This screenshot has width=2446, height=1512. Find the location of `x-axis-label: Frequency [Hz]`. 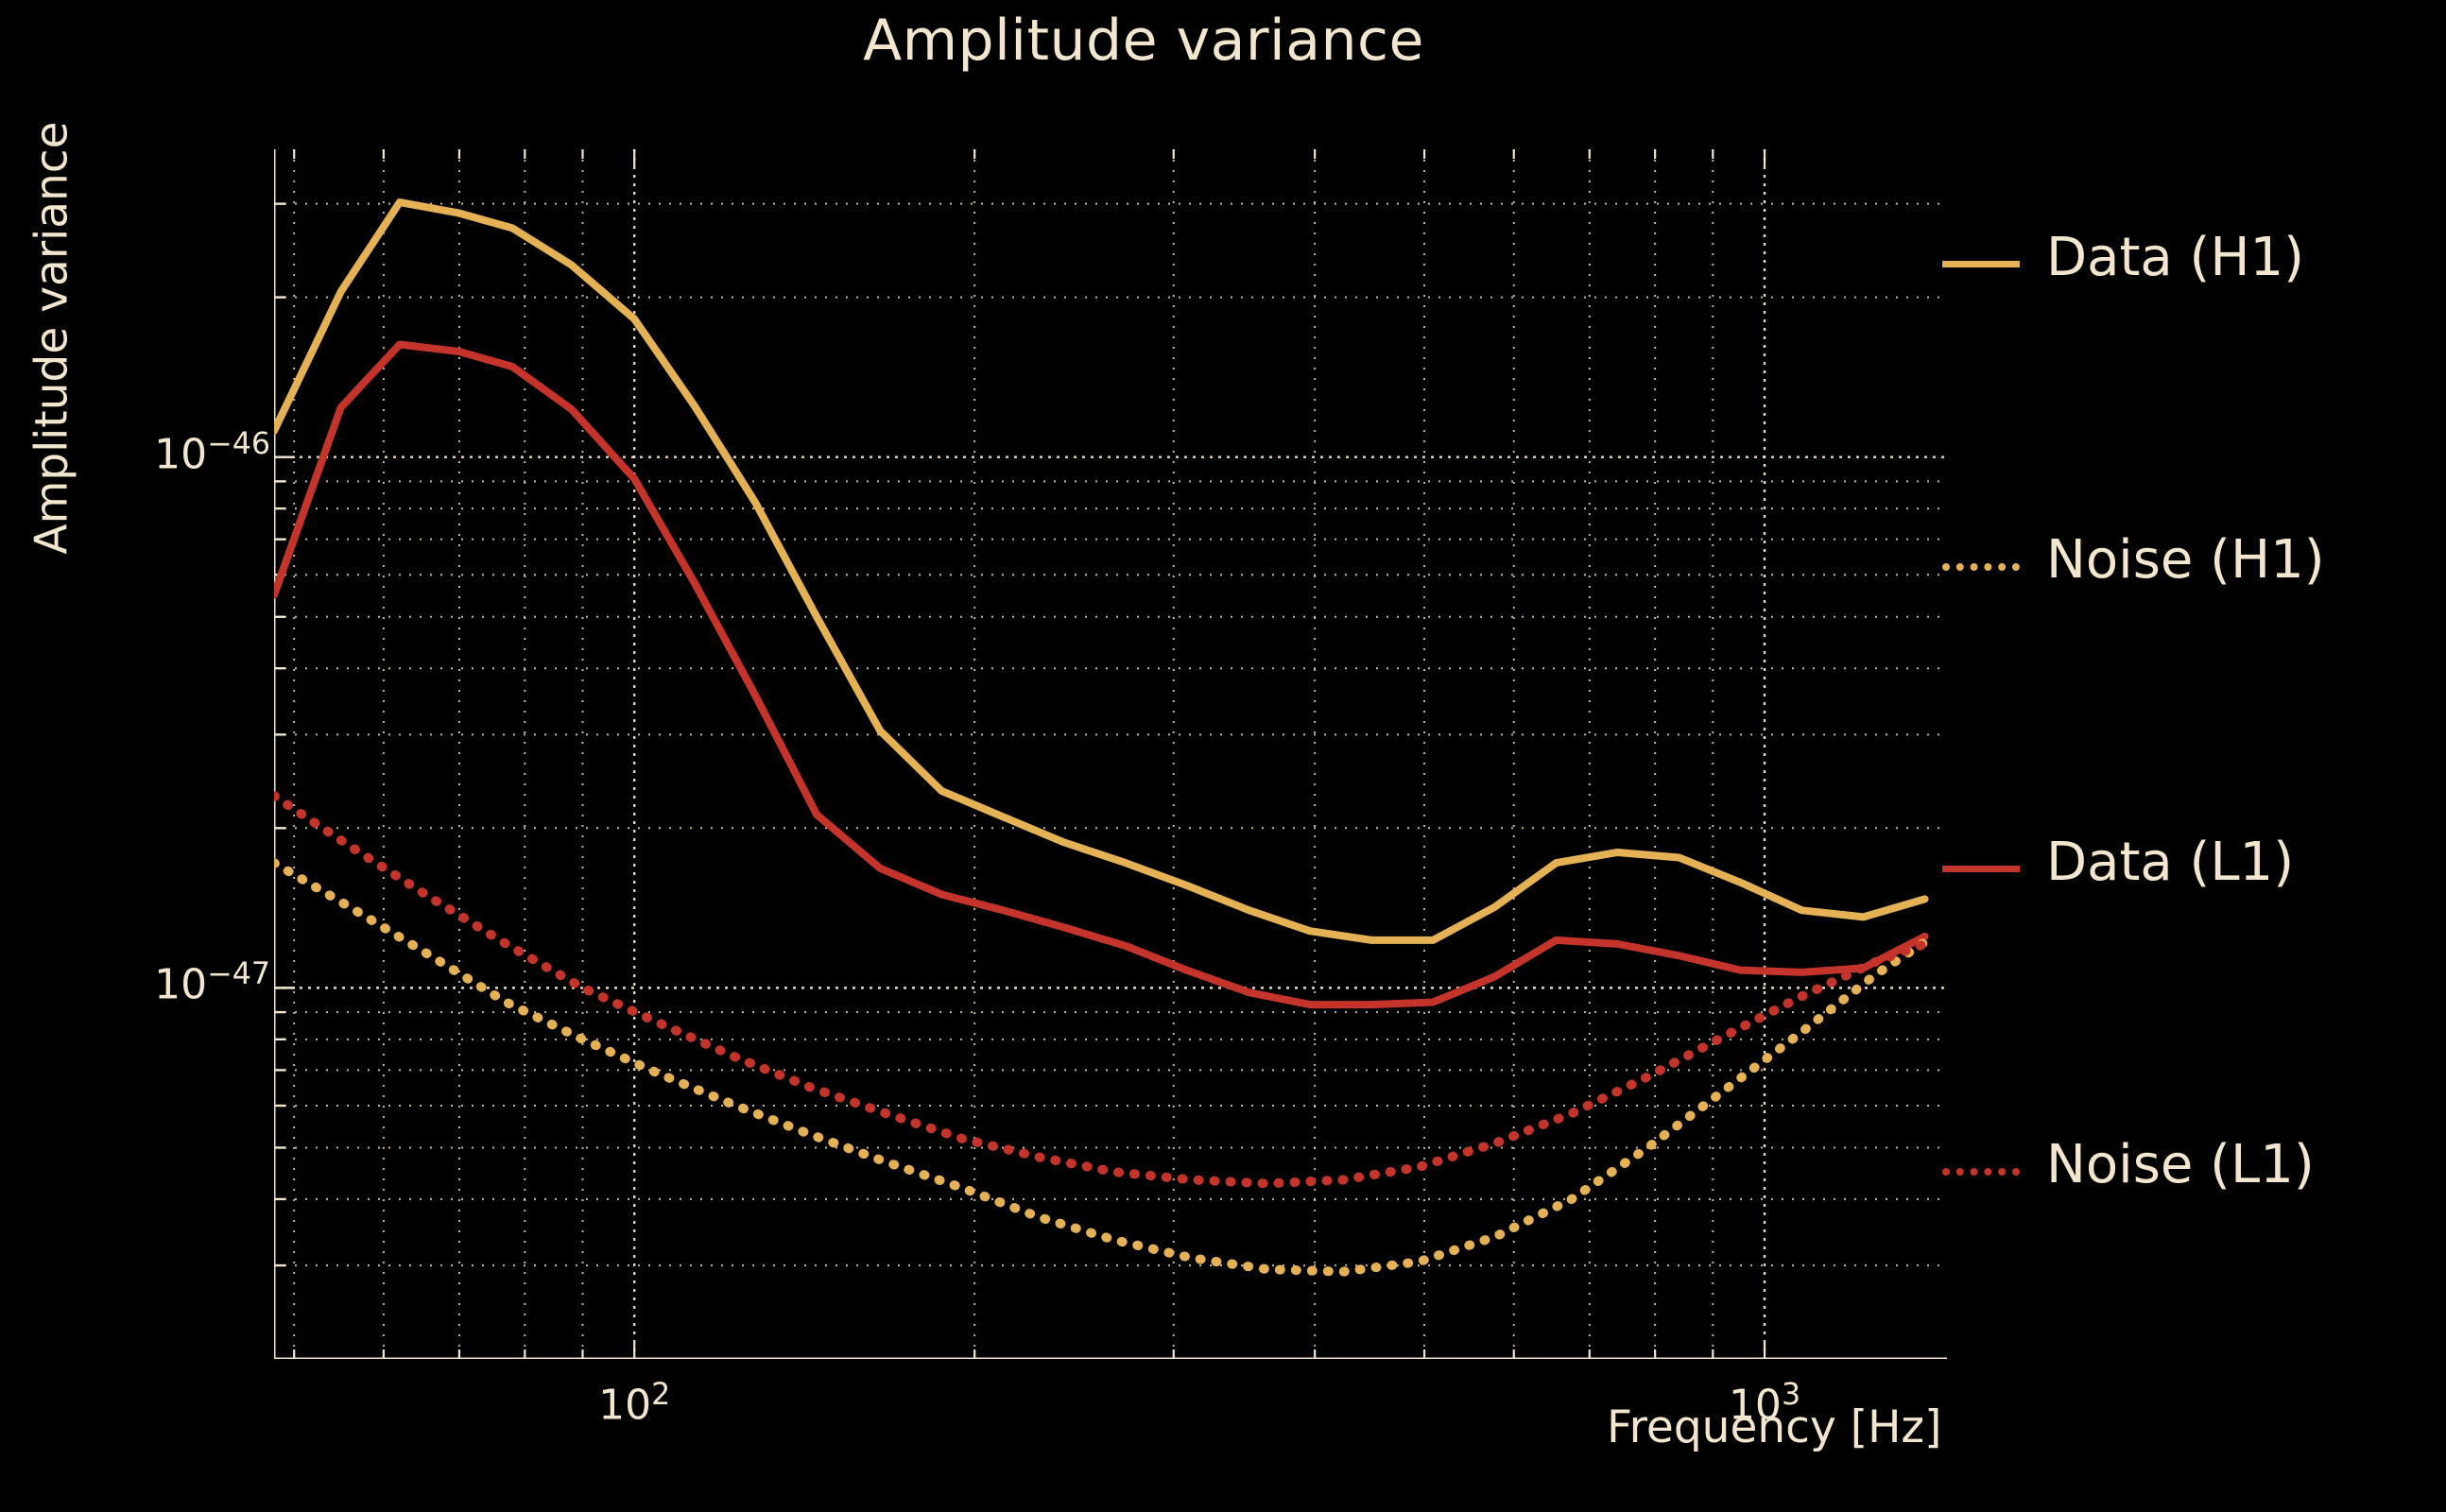

x-axis-label: Frequency [Hz] is located at coordinates (1774, 1427).